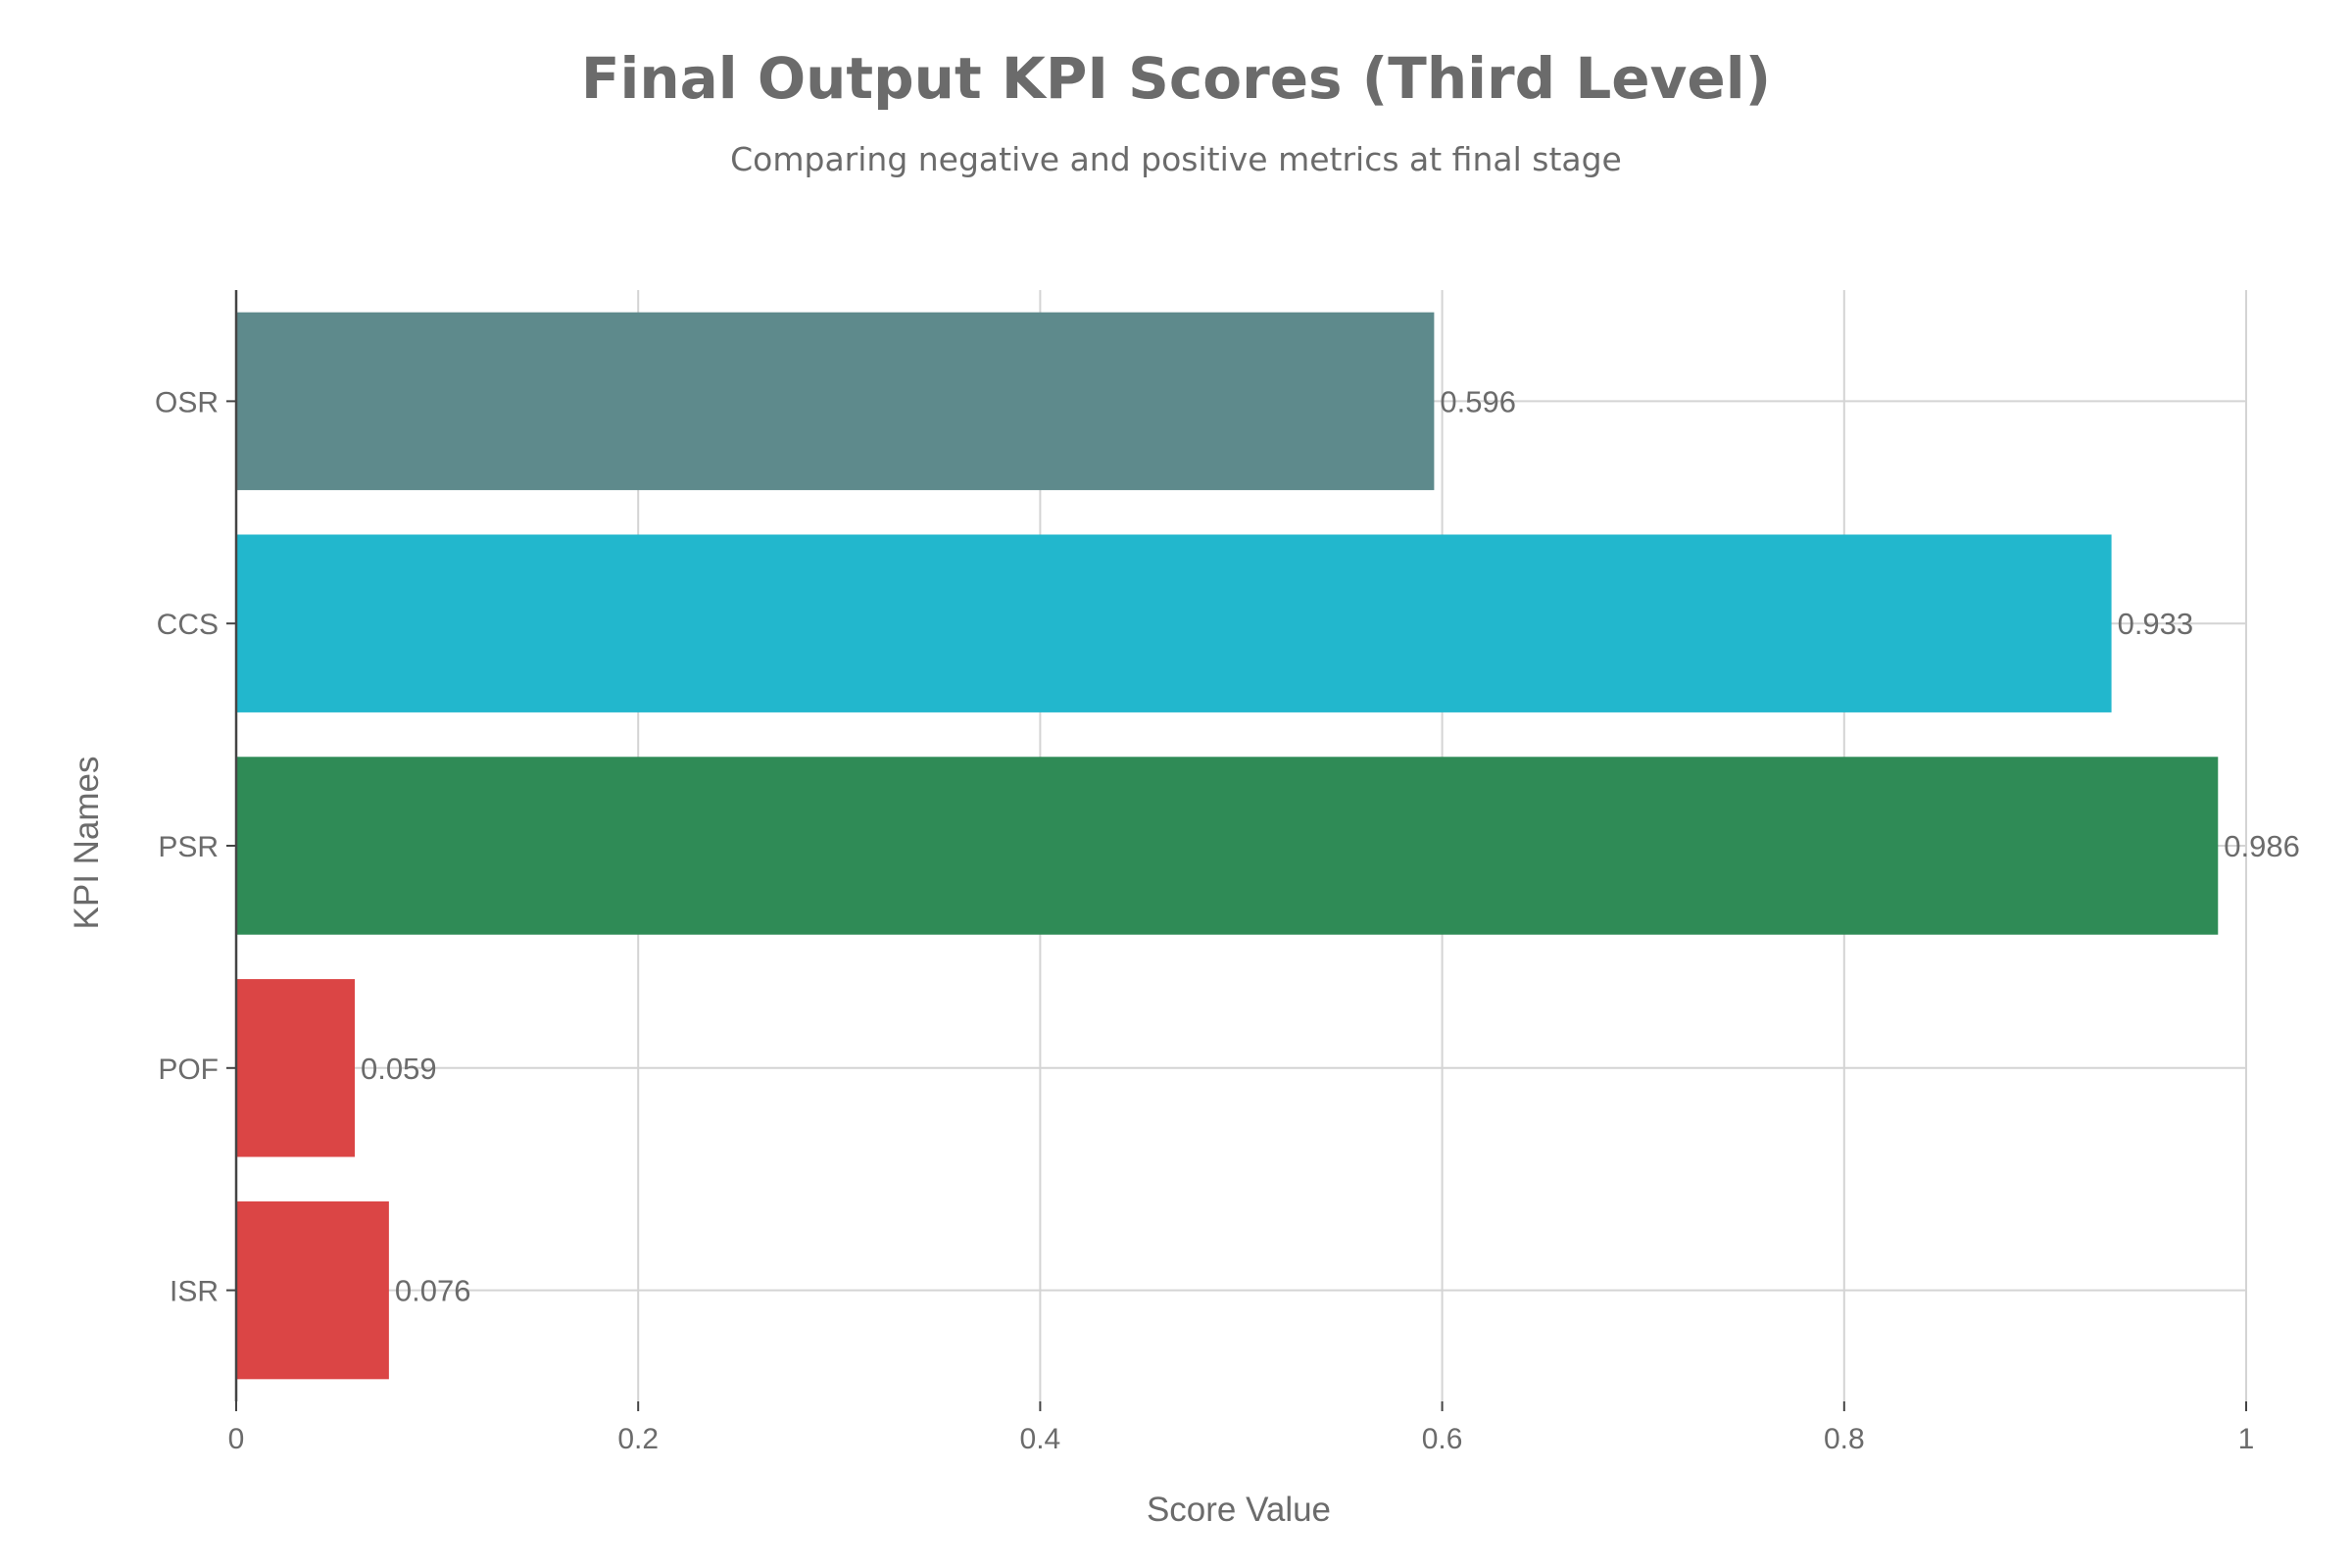 This screenshot has height=1568, width=2352. Describe the element at coordinates (188, 847) in the screenshot. I see `y-tick-label: PSR` at that location.